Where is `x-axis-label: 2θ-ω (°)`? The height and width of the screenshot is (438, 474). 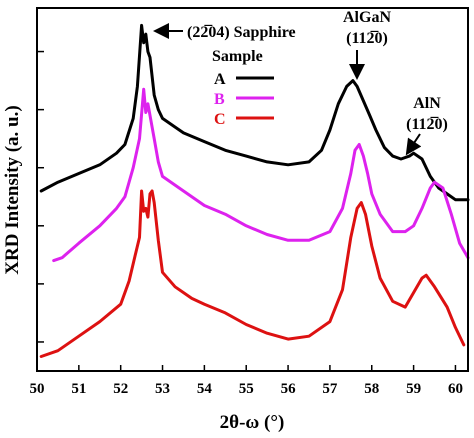
x-axis-label: 2θ-ω (°) is located at coordinates (252, 422).